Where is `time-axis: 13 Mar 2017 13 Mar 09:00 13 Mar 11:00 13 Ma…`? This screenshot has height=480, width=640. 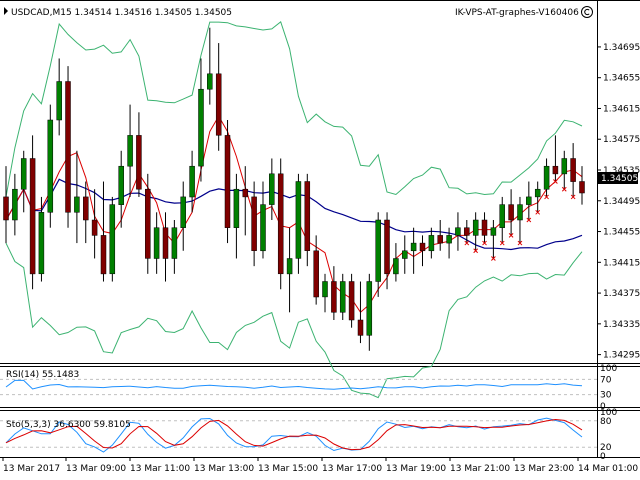 time-axis: 13 Mar 2017 13 Mar 09:00 13 Mar 11:00 13 Ma… is located at coordinates (320, 465).